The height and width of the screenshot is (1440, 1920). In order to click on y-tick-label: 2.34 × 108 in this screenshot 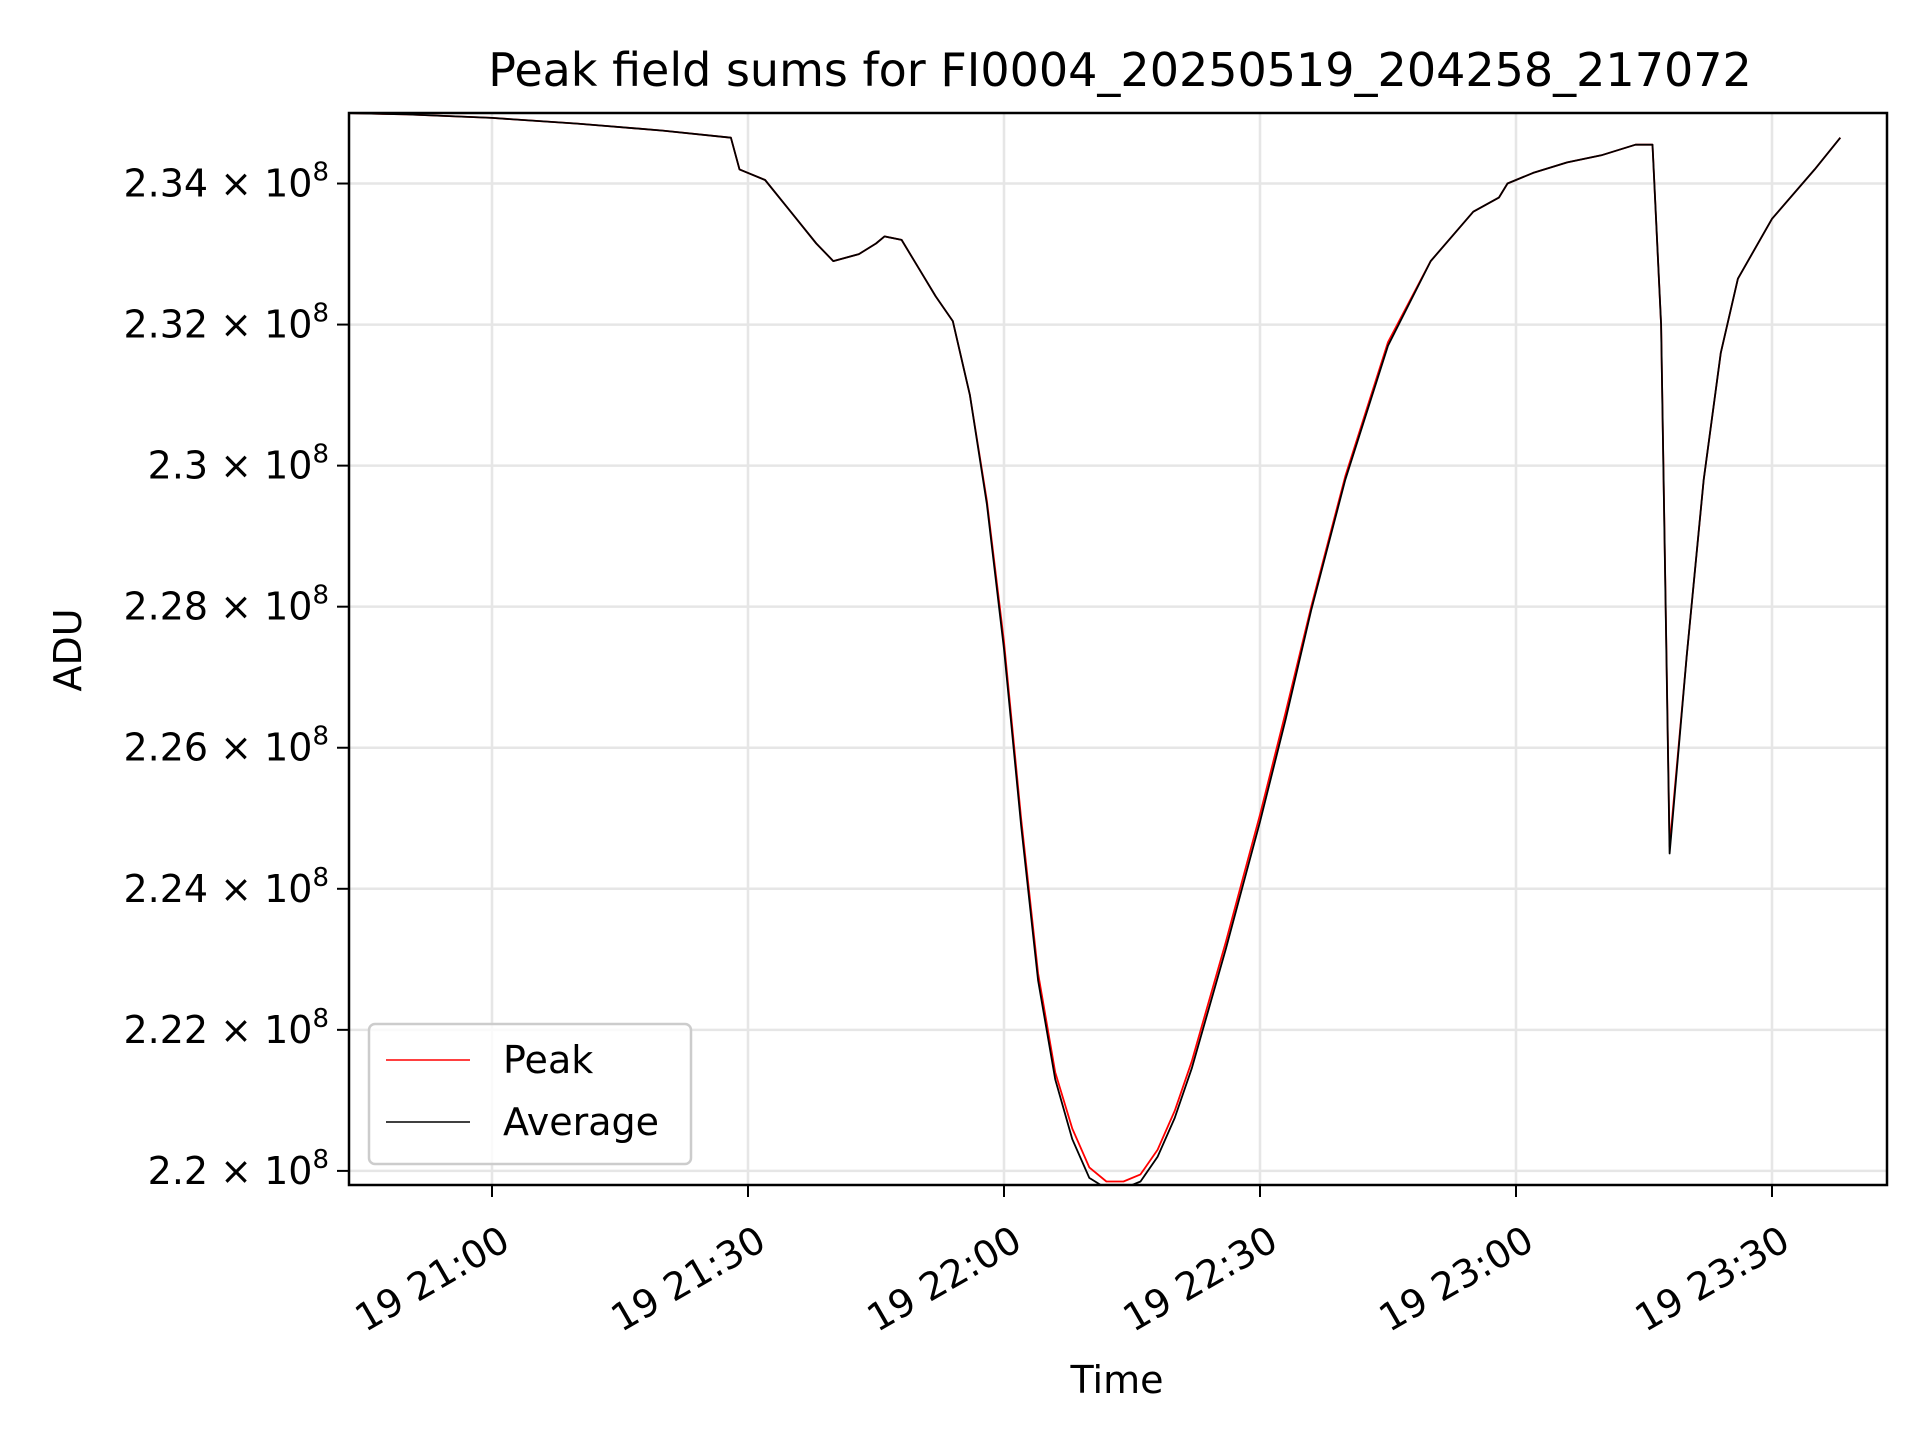, I will do `click(226, 182)`.